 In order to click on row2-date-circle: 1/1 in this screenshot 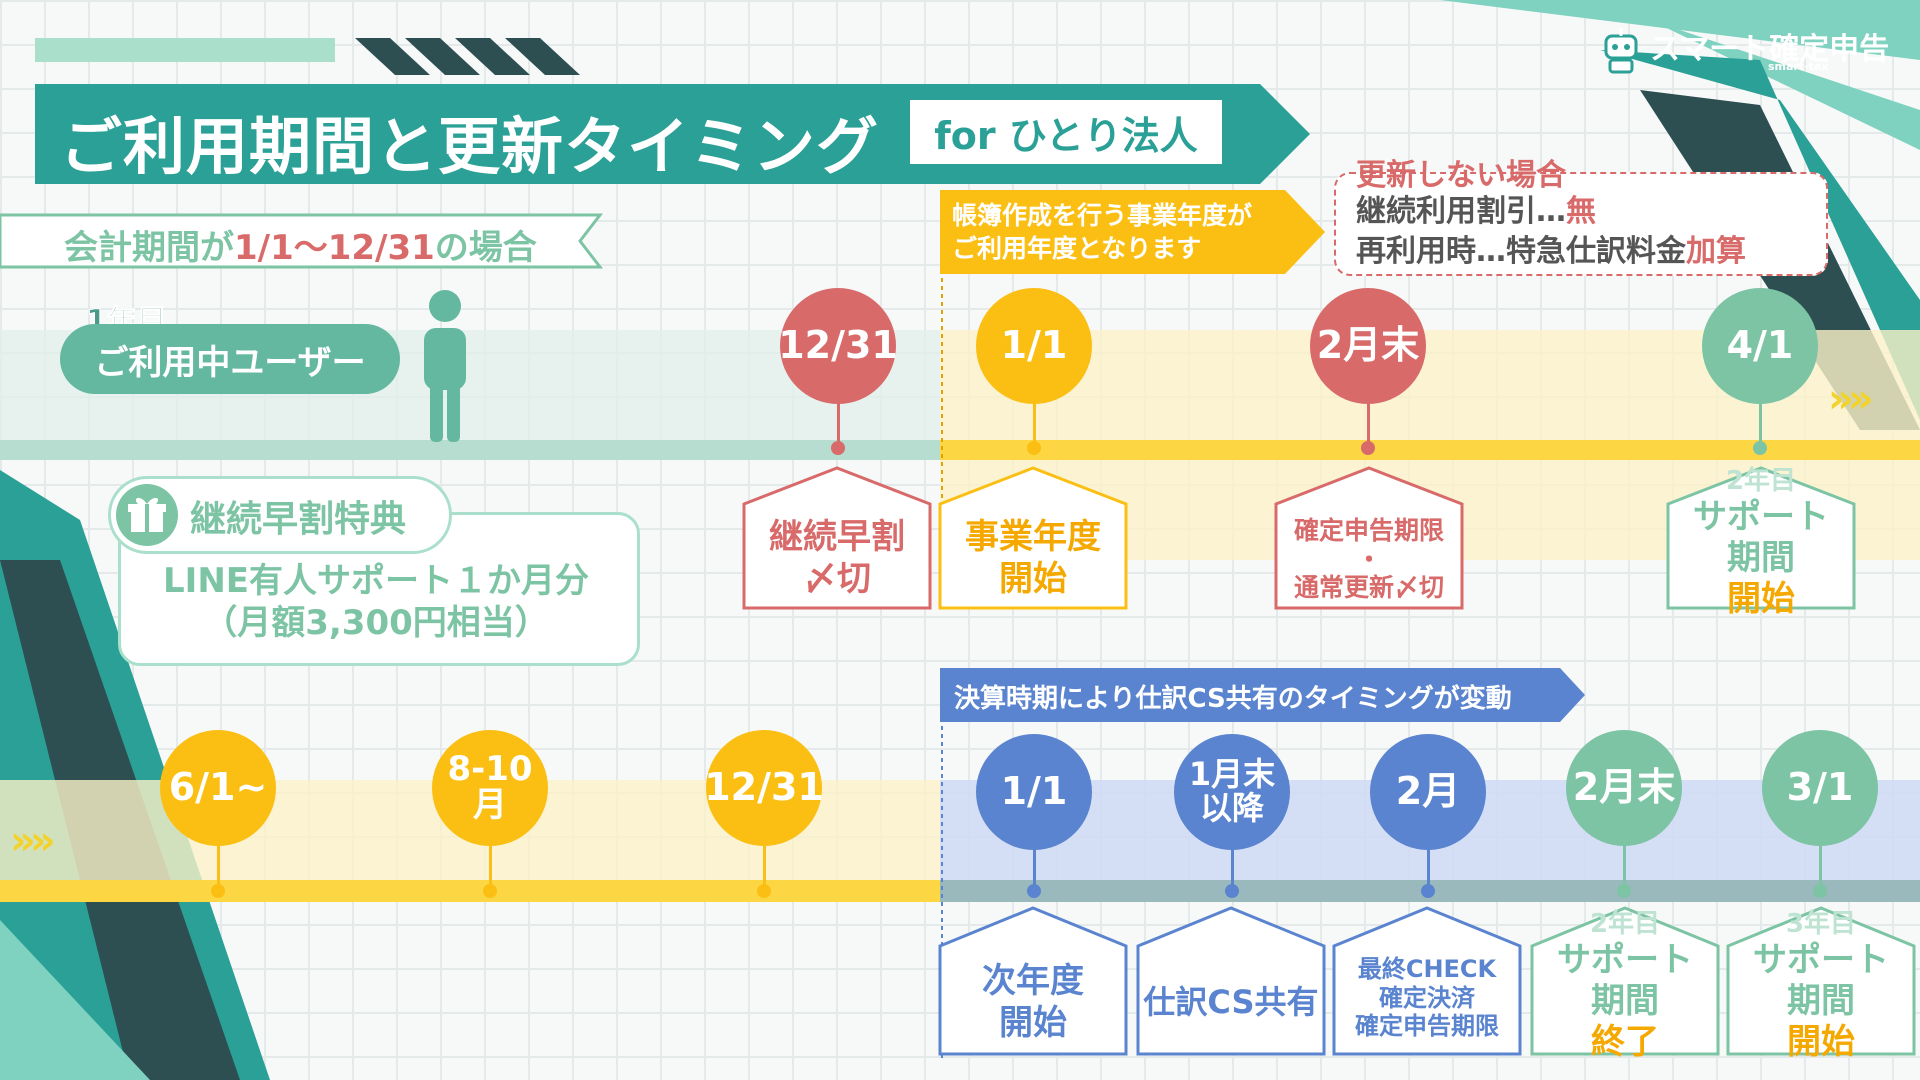, I will do `click(1034, 792)`.